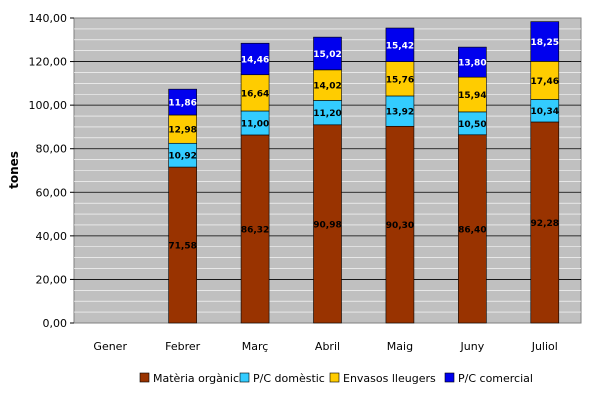 Image resolution: width=600 pixels, height=404 pixels. I want to click on data-label: 92,28, so click(545, 224).